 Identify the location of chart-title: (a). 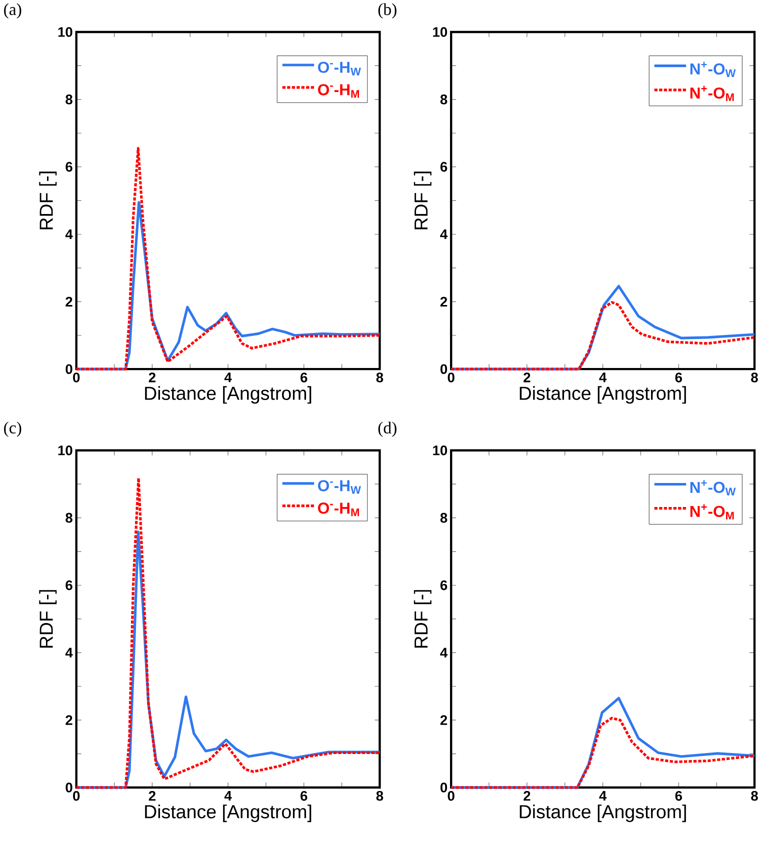
(13, 11).